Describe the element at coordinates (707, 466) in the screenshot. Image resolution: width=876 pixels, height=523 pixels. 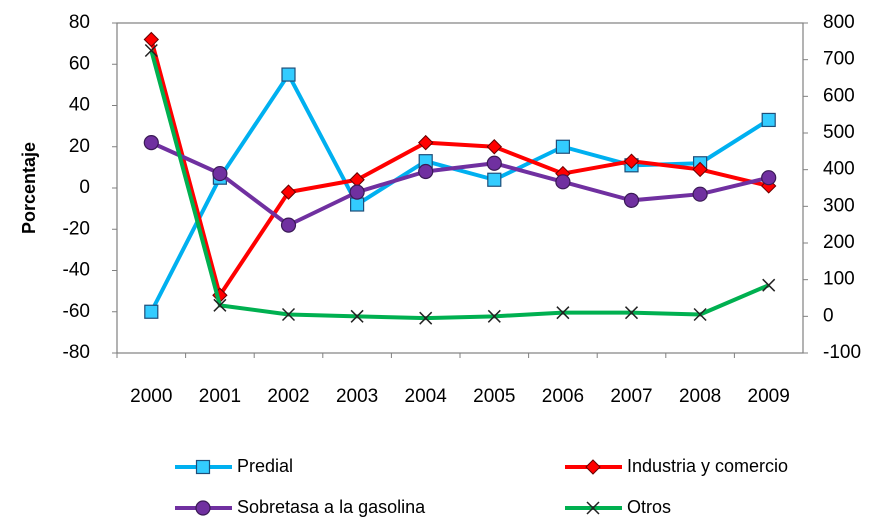
I see `legend-label: Industria y comercio` at that location.